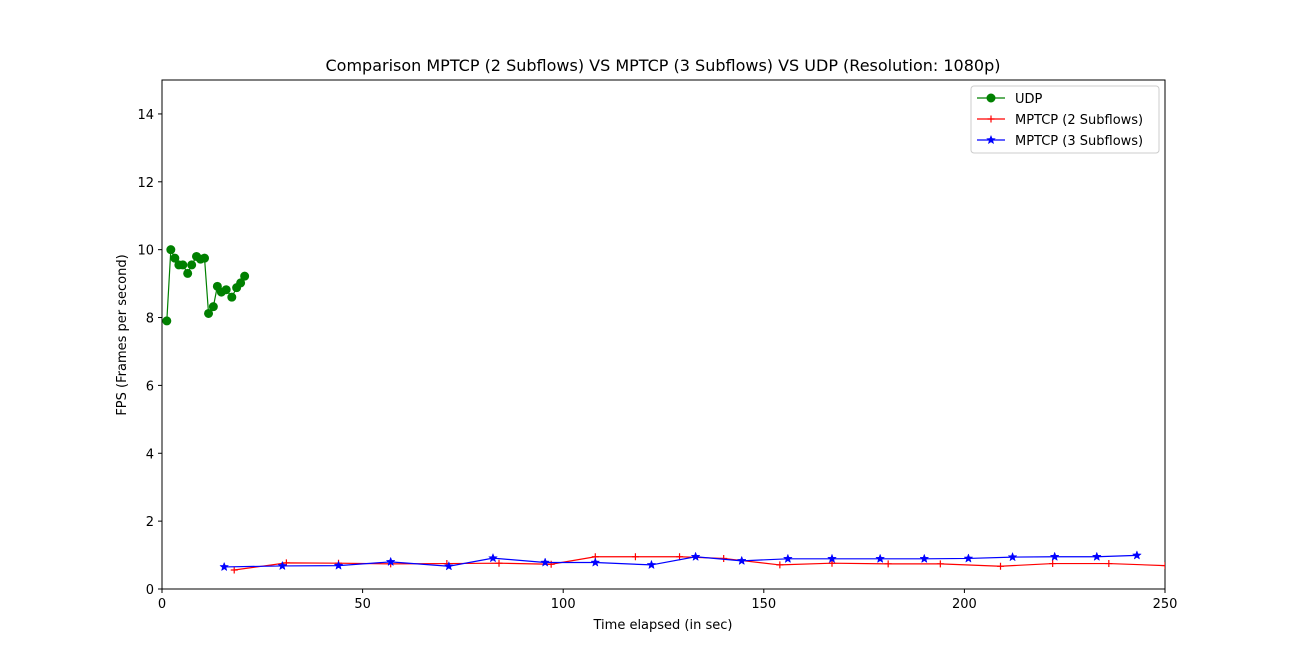  I want to click on y-tick-label: 12, so click(145, 183).